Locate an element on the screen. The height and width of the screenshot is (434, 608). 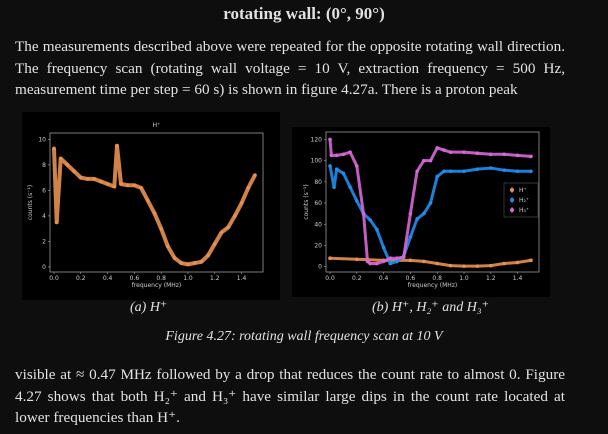
y-tick-label: 40 is located at coordinates (318, 224).